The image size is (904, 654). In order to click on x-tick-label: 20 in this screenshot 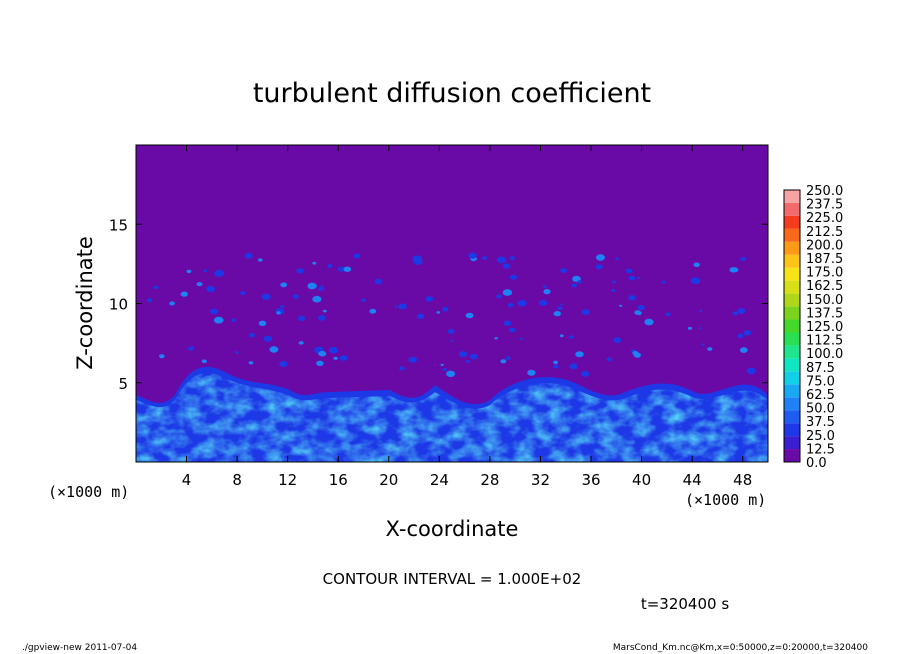, I will do `click(388, 480)`.